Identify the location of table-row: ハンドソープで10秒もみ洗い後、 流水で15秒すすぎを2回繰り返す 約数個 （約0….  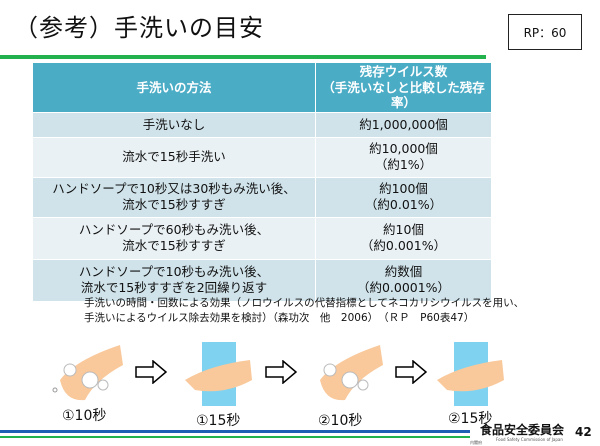
(262, 280).